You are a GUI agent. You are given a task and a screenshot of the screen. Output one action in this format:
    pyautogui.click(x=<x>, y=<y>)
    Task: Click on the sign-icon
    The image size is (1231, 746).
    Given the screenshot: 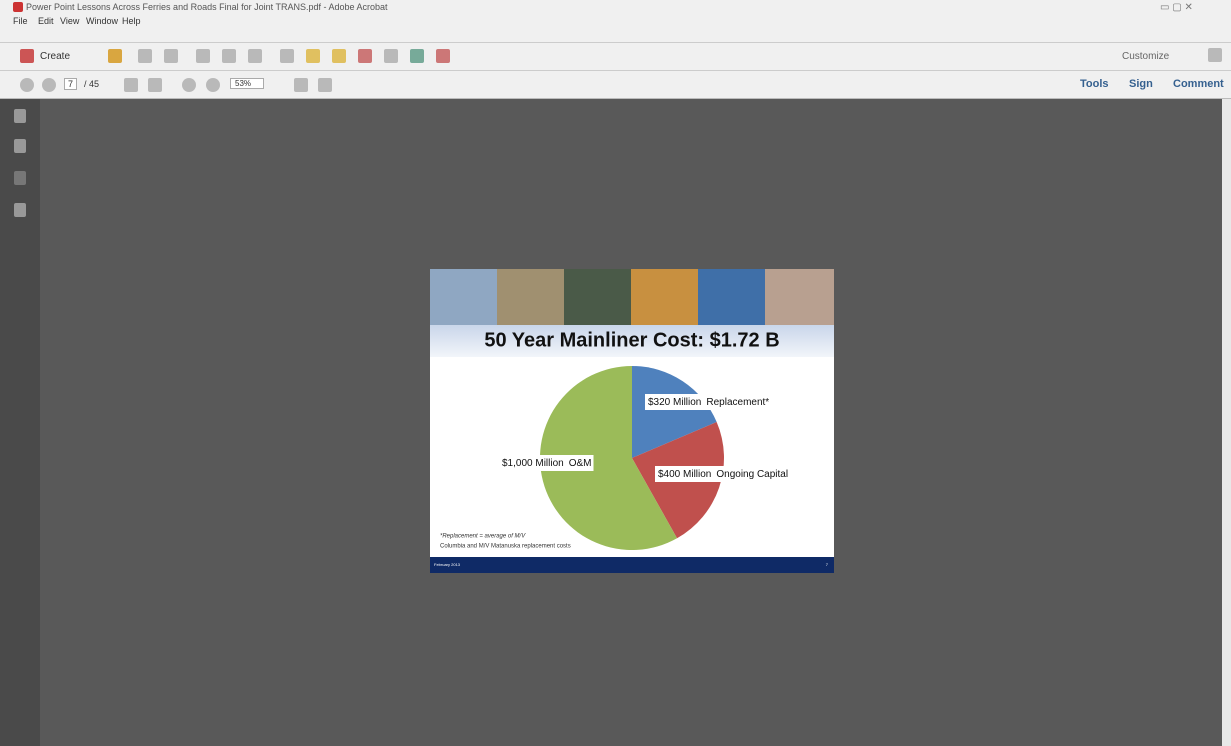 What is the action you would take?
    pyautogui.click(x=443, y=56)
    